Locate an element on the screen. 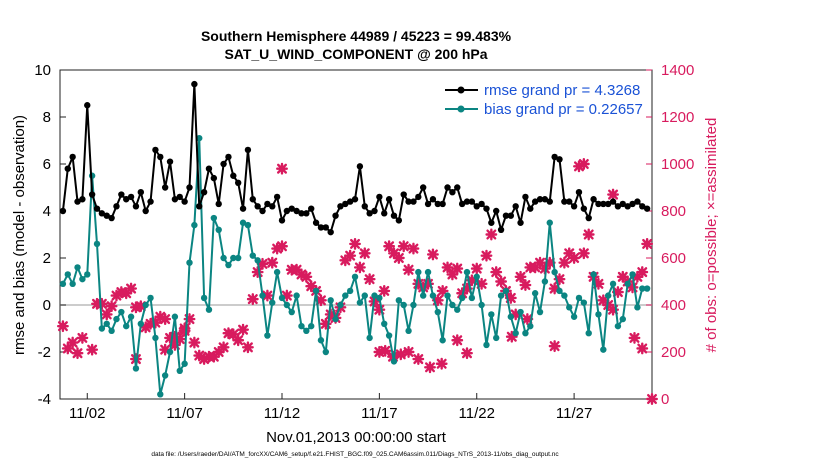 This screenshot has width=830, height=470. x-tick-label: 11/22 is located at coordinates (477, 413).